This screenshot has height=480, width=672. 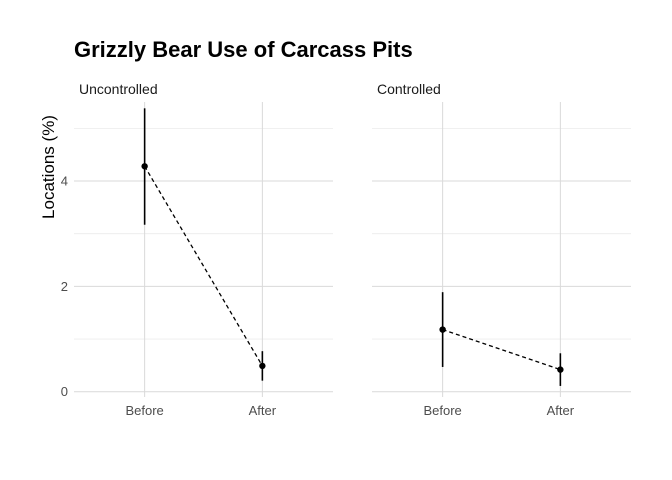 What do you see at coordinates (64, 391) in the screenshot?
I see `y-tick-label: 0` at bounding box center [64, 391].